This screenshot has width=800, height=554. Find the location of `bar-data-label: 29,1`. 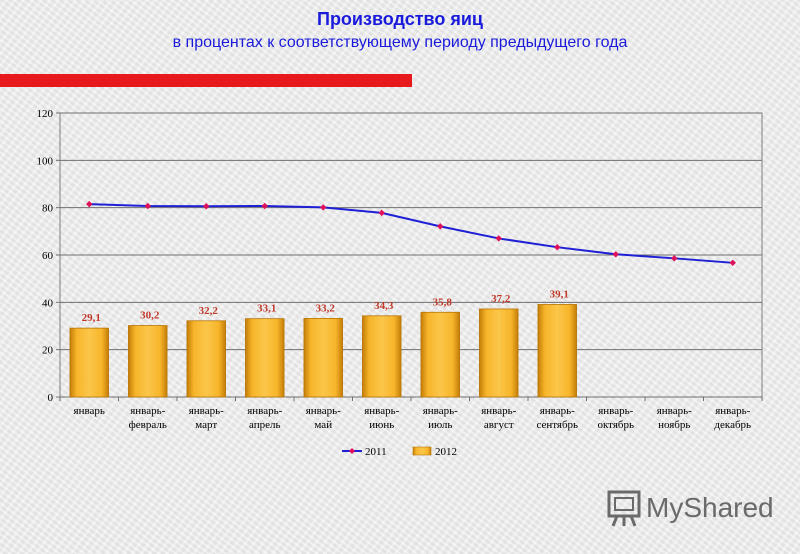

bar-data-label: 29,1 is located at coordinates (91, 318).